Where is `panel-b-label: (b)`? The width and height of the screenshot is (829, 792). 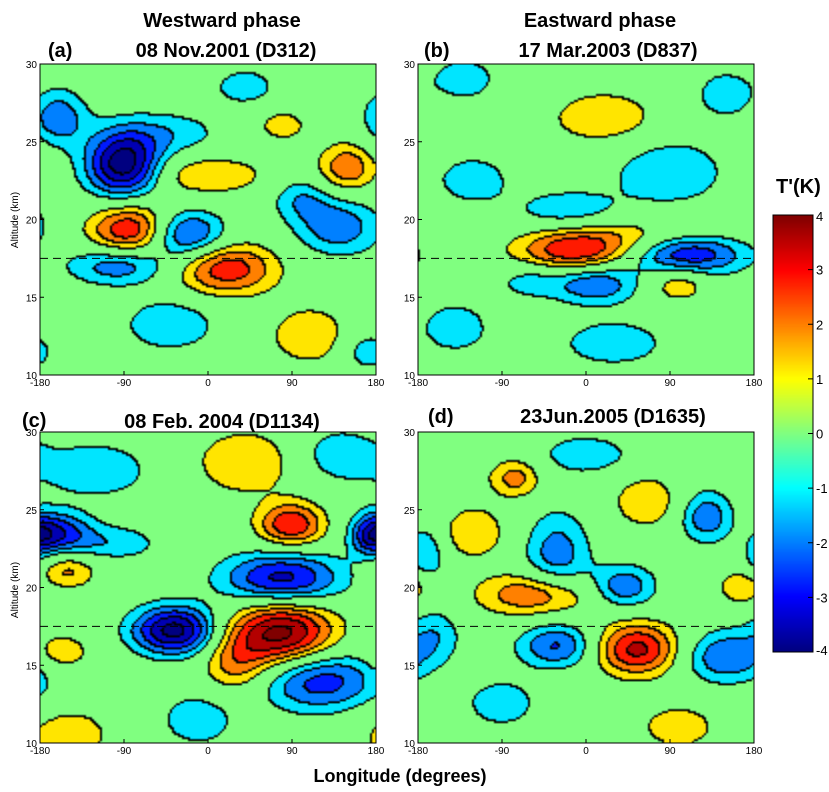 panel-b-label: (b) is located at coordinates (437, 51).